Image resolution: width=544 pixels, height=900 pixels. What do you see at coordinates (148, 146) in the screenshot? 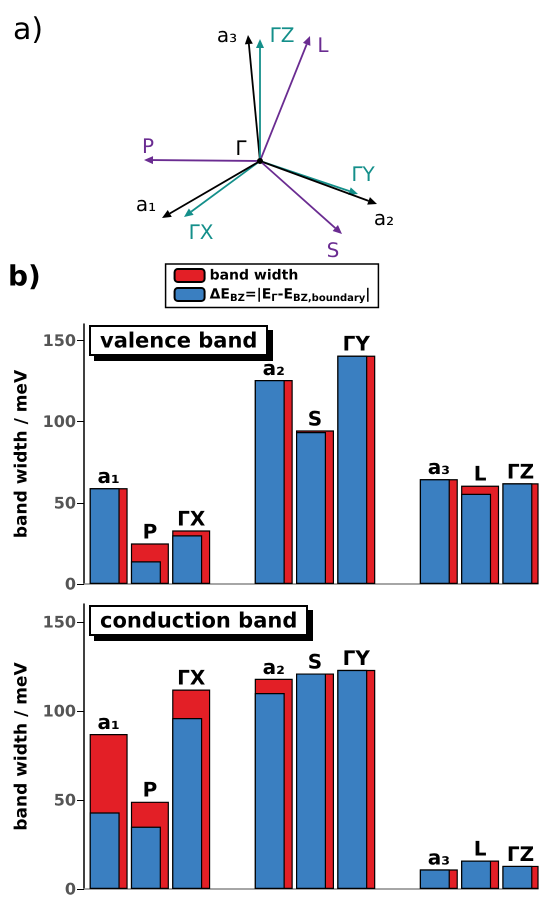
I see `text: P` at bounding box center [148, 146].